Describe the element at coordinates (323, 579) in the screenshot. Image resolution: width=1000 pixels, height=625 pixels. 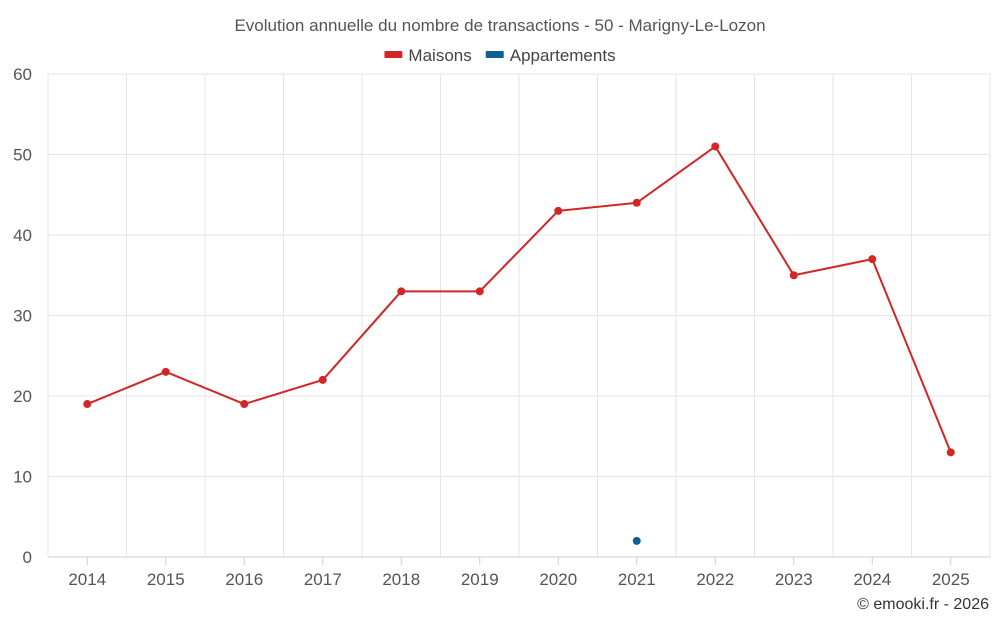
I see `x-tick-label: 2017` at that location.